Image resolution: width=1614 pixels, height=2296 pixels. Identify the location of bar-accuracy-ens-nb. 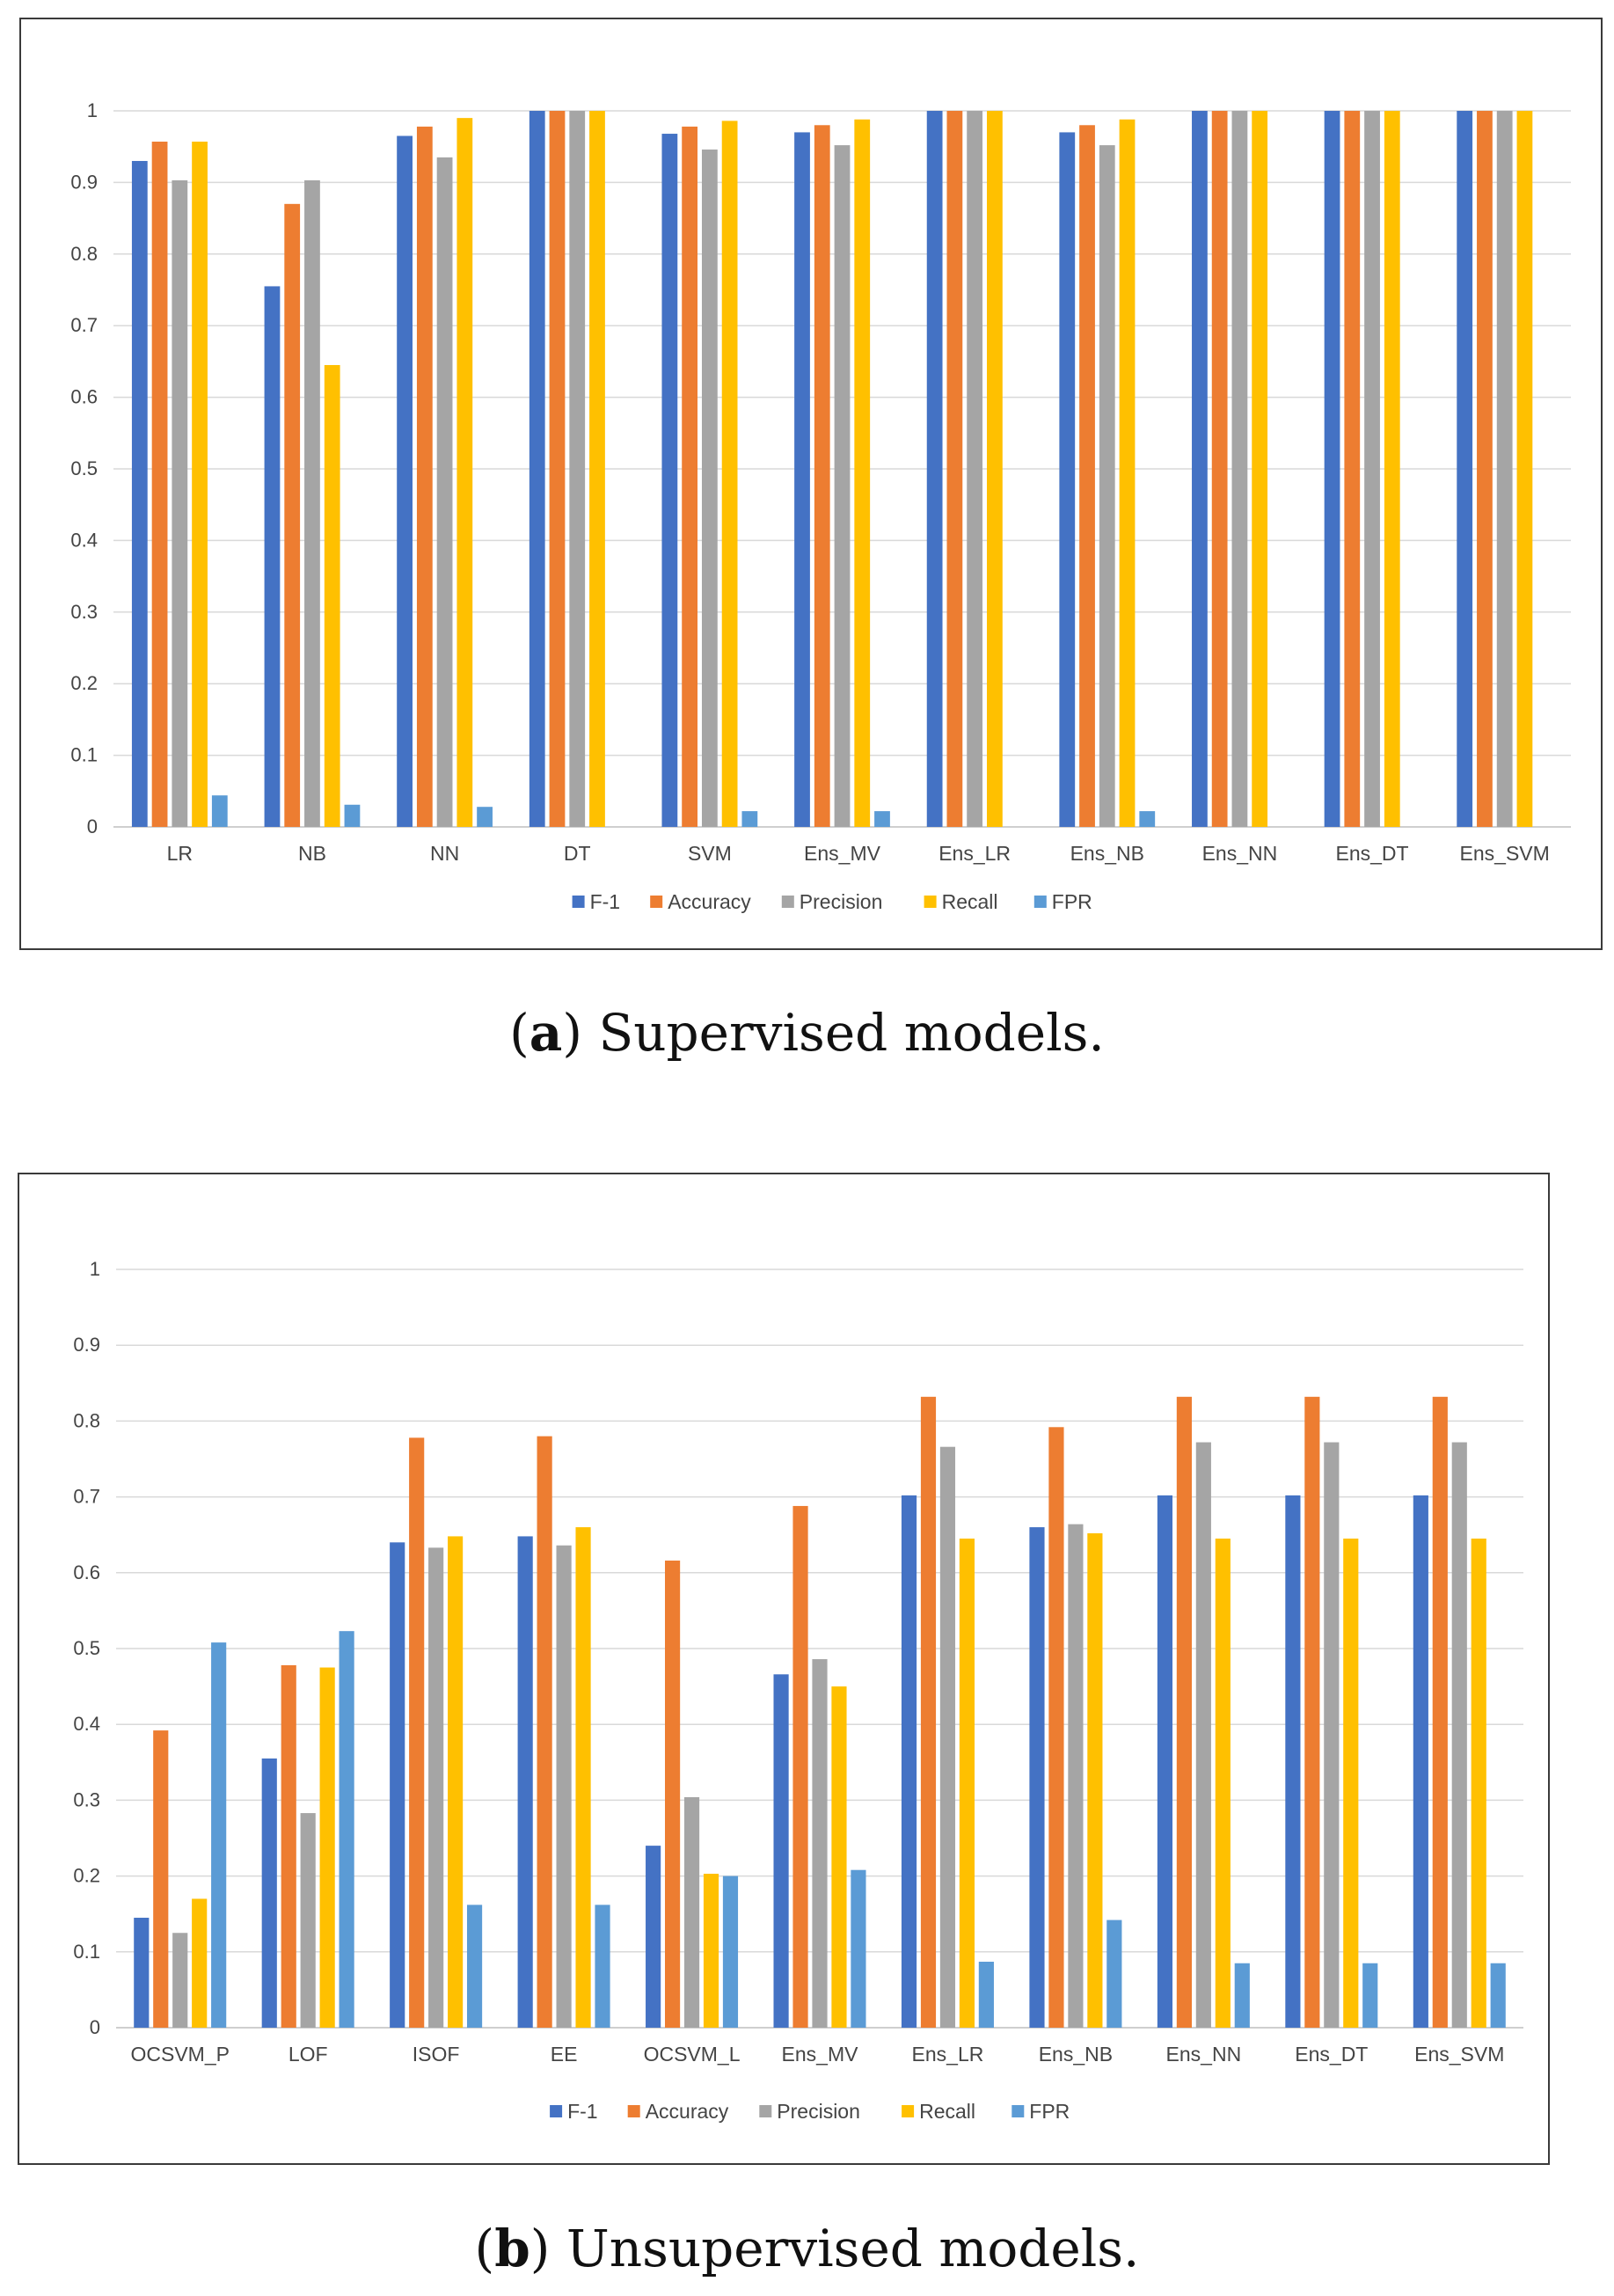
(1087, 476).